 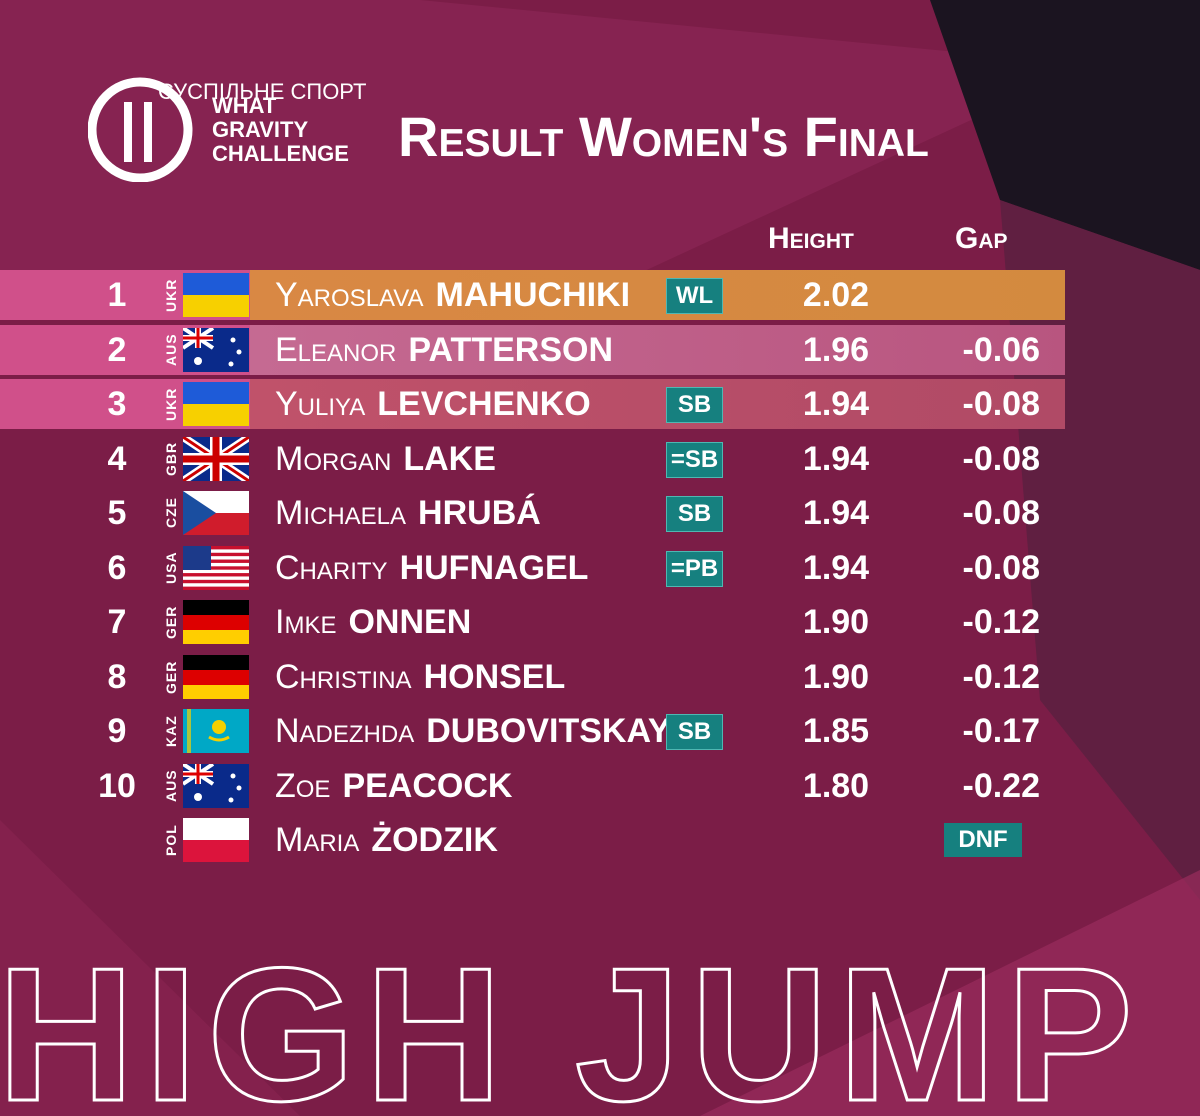 I want to click on first-name: Eleanor, so click(x=336, y=349).